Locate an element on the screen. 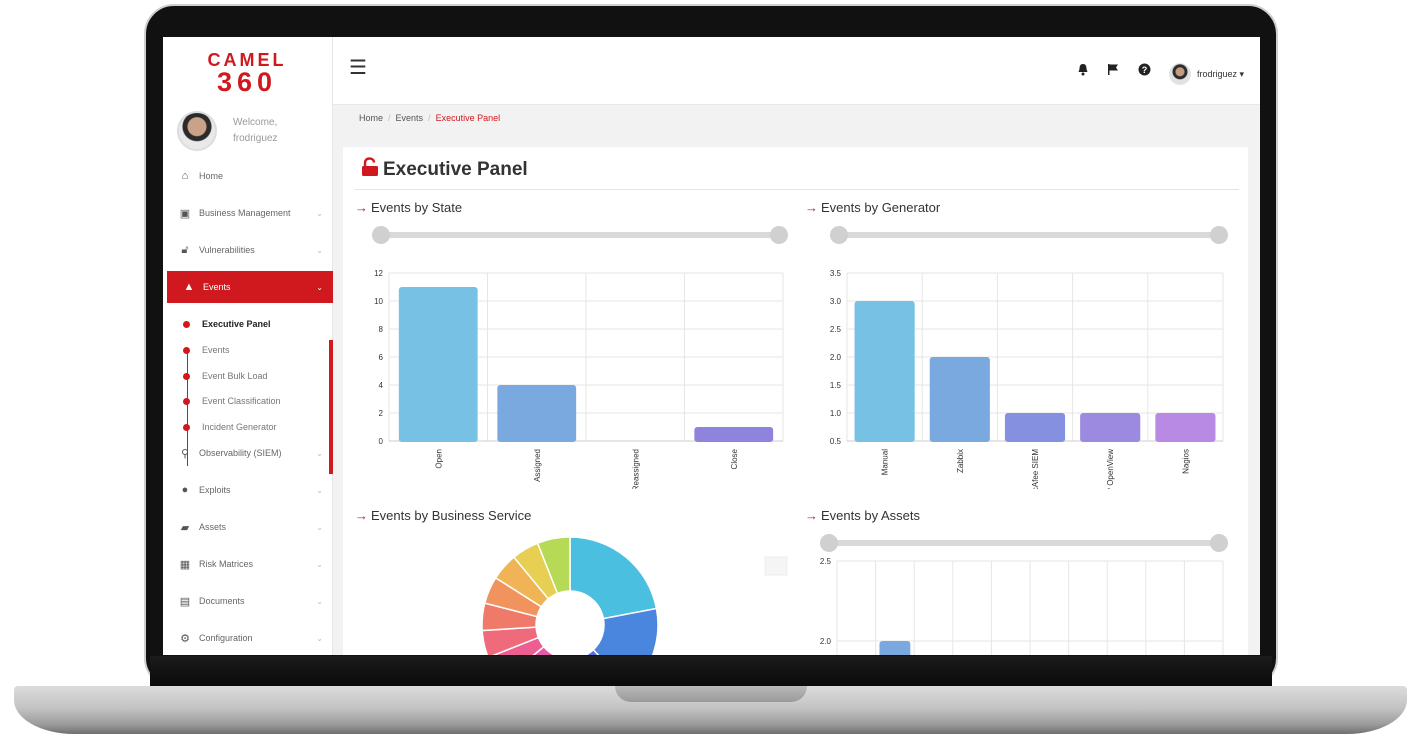 The image size is (1421, 750). sidebar-item-vulnerabilities: 🔓︎ Vulnerabilities ⌄ is located at coordinates (248, 250).